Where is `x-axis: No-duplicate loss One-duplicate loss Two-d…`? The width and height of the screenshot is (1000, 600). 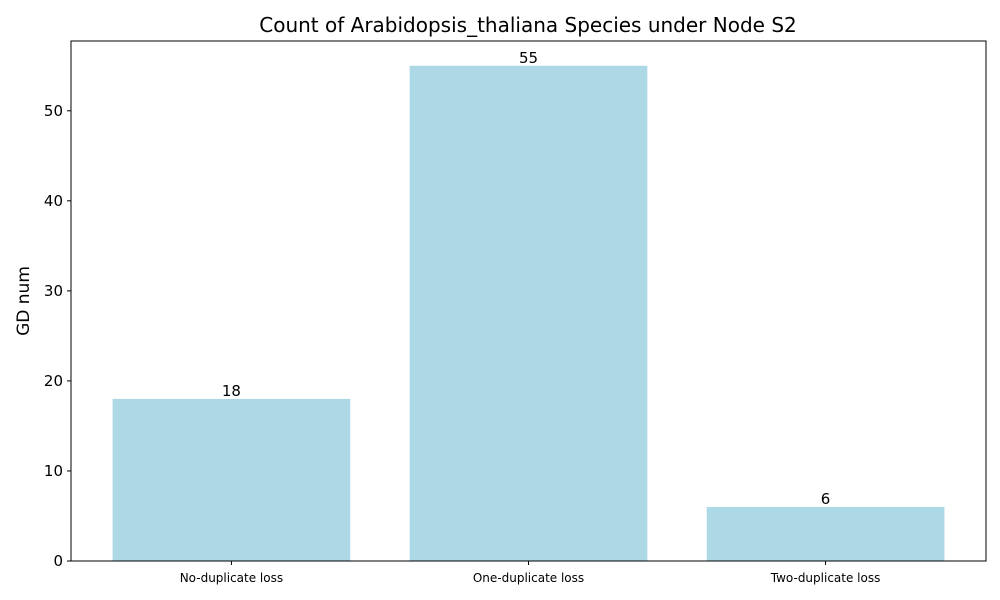
x-axis: No-duplicate loss One-duplicate loss Two-d… is located at coordinates (530, 573).